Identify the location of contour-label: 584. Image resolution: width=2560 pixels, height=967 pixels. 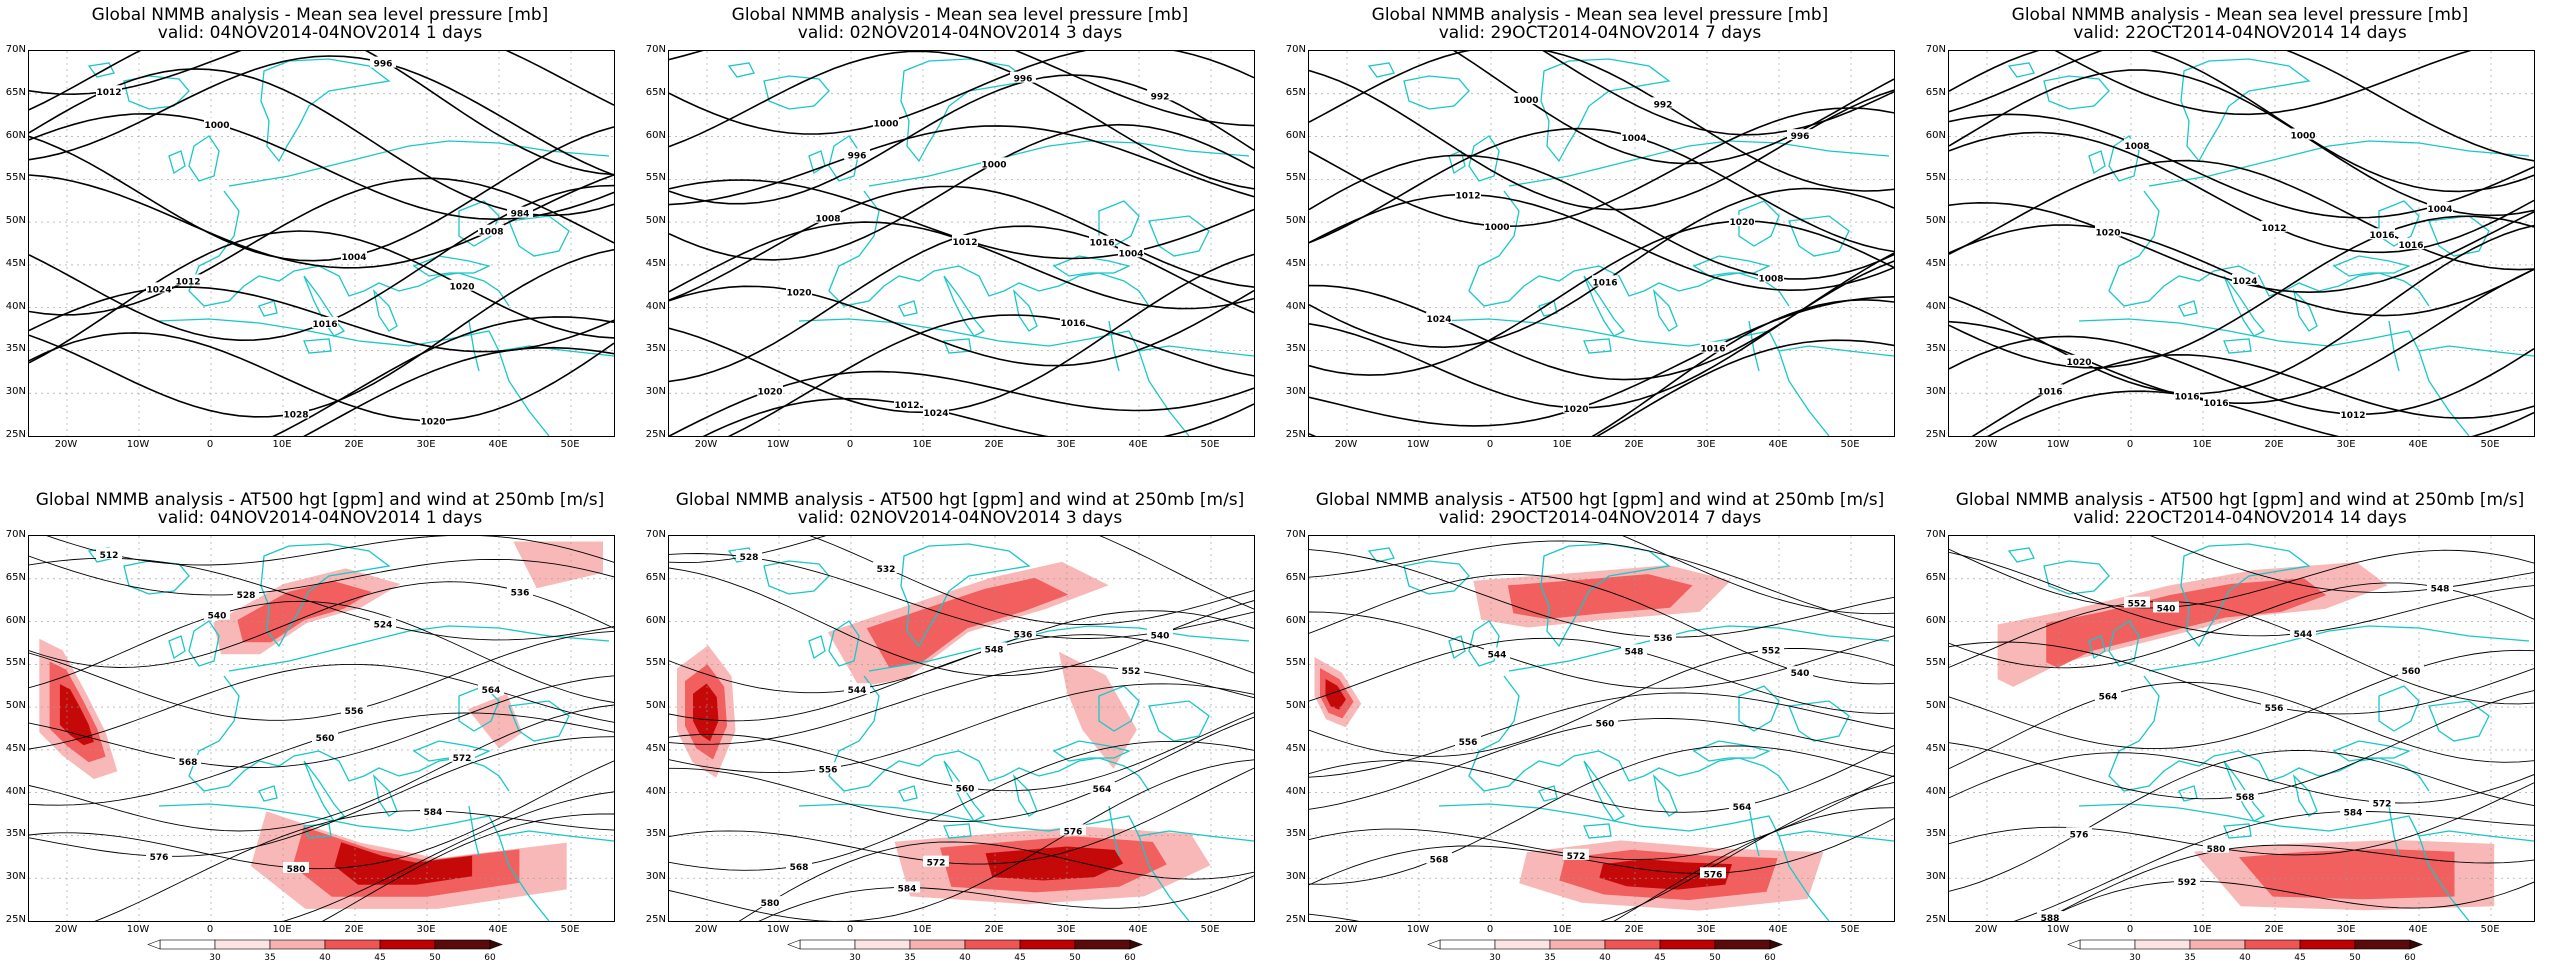
(907, 889).